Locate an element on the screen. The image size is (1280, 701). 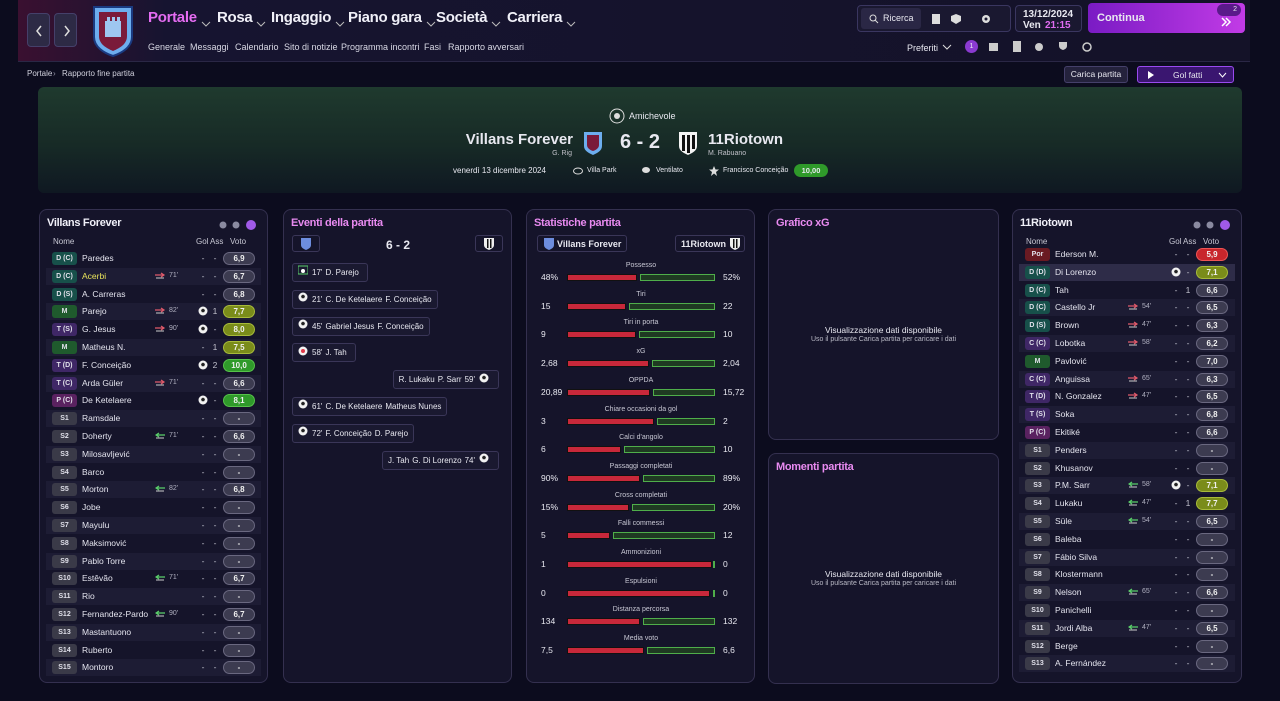
player-row: S4 Lukaku 47' -1 7,7 is located at coordinates (1127, 503).